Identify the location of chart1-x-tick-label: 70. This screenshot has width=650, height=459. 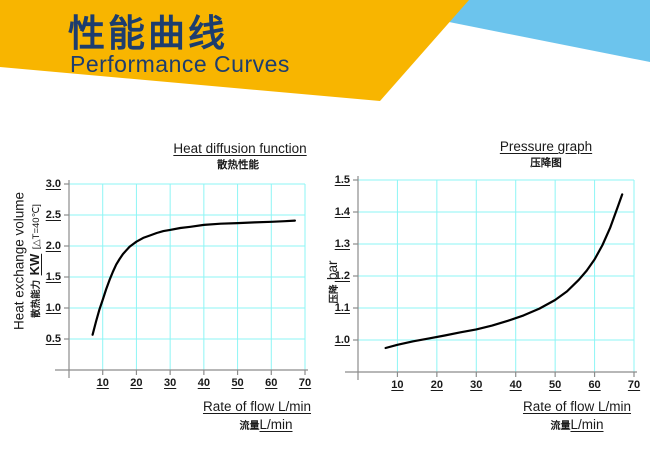
(305, 383).